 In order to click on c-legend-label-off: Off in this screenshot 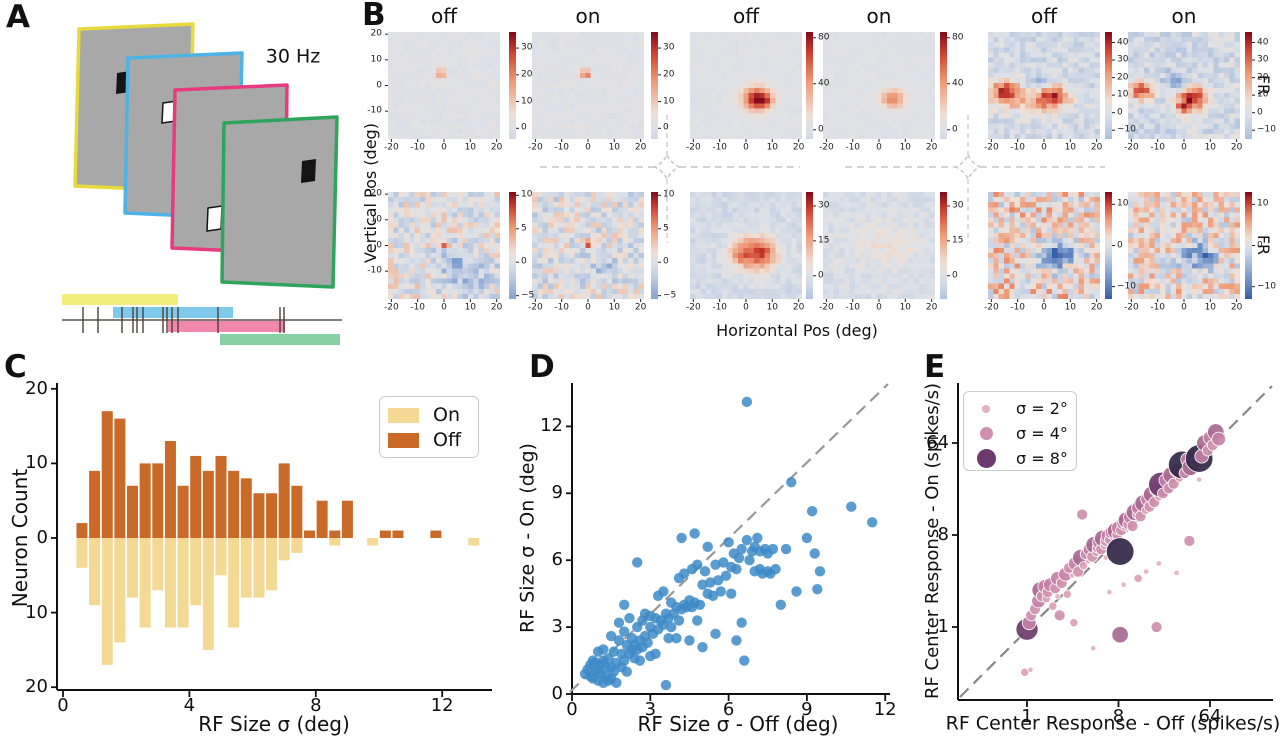, I will do `click(447, 440)`.